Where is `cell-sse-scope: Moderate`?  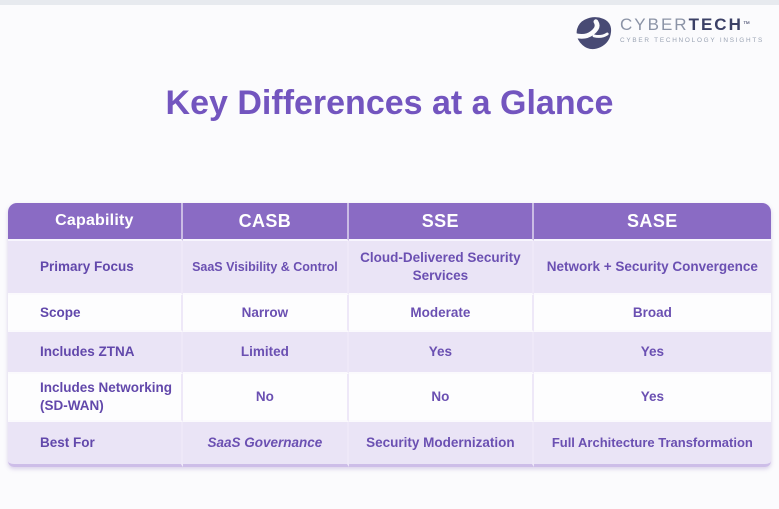 cell-sse-scope: Moderate is located at coordinates (441, 313).